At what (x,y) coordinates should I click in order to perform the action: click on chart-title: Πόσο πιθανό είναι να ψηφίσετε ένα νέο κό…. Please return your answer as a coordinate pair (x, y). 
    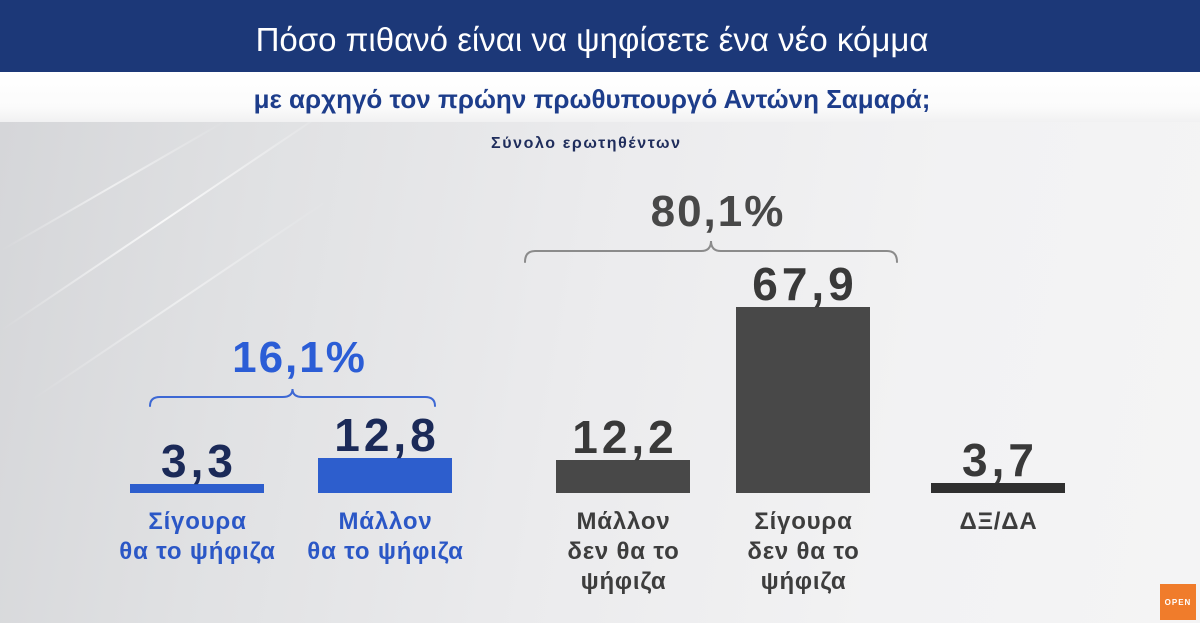
    Looking at the image, I should click on (592, 39).